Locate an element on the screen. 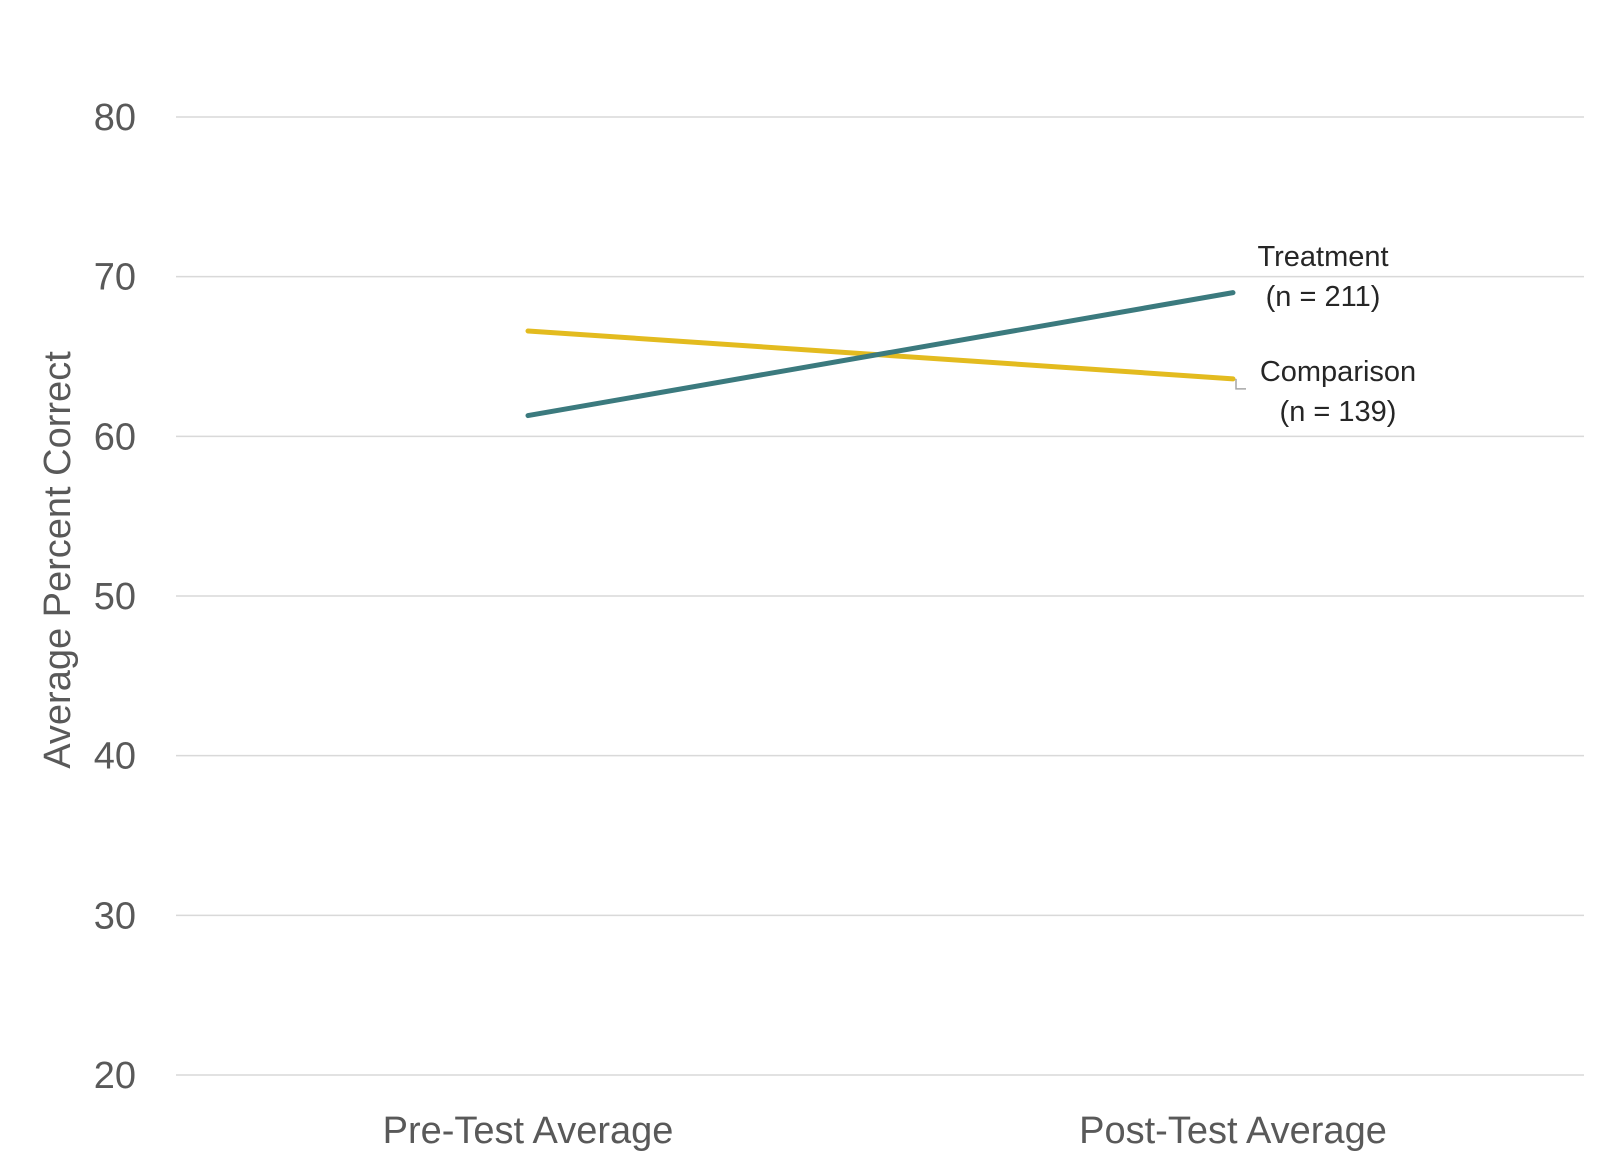 The height and width of the screenshot is (1161, 1600). y-tick-label: 30 is located at coordinates (115, 916).